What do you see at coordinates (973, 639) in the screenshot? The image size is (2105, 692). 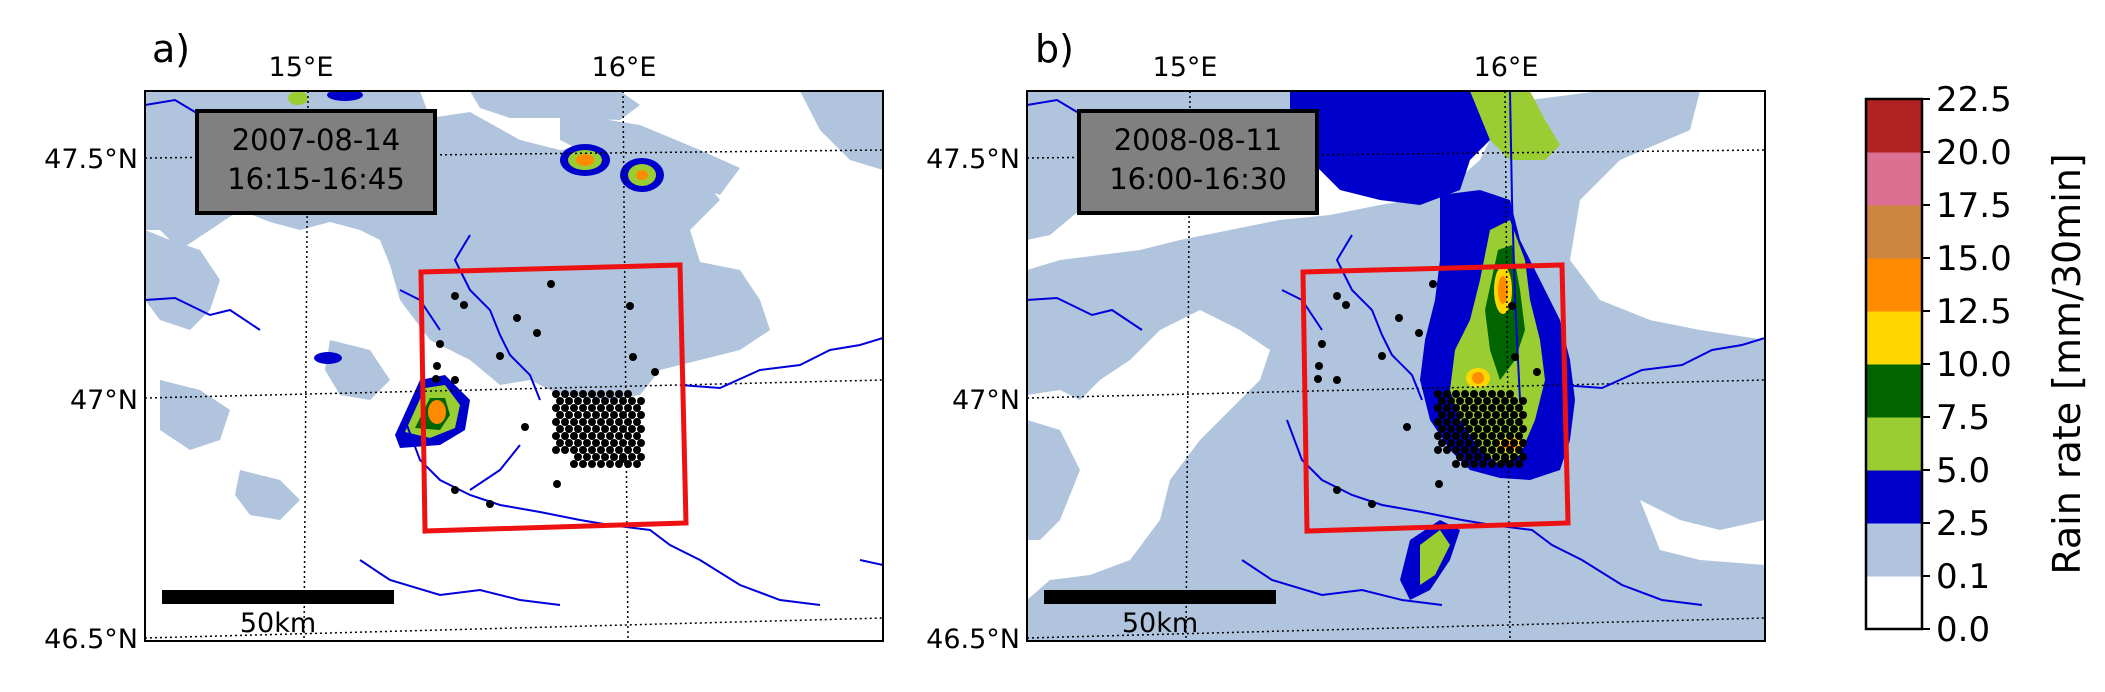 I see `panel-b-lat-label-465: 46.5°N` at bounding box center [973, 639].